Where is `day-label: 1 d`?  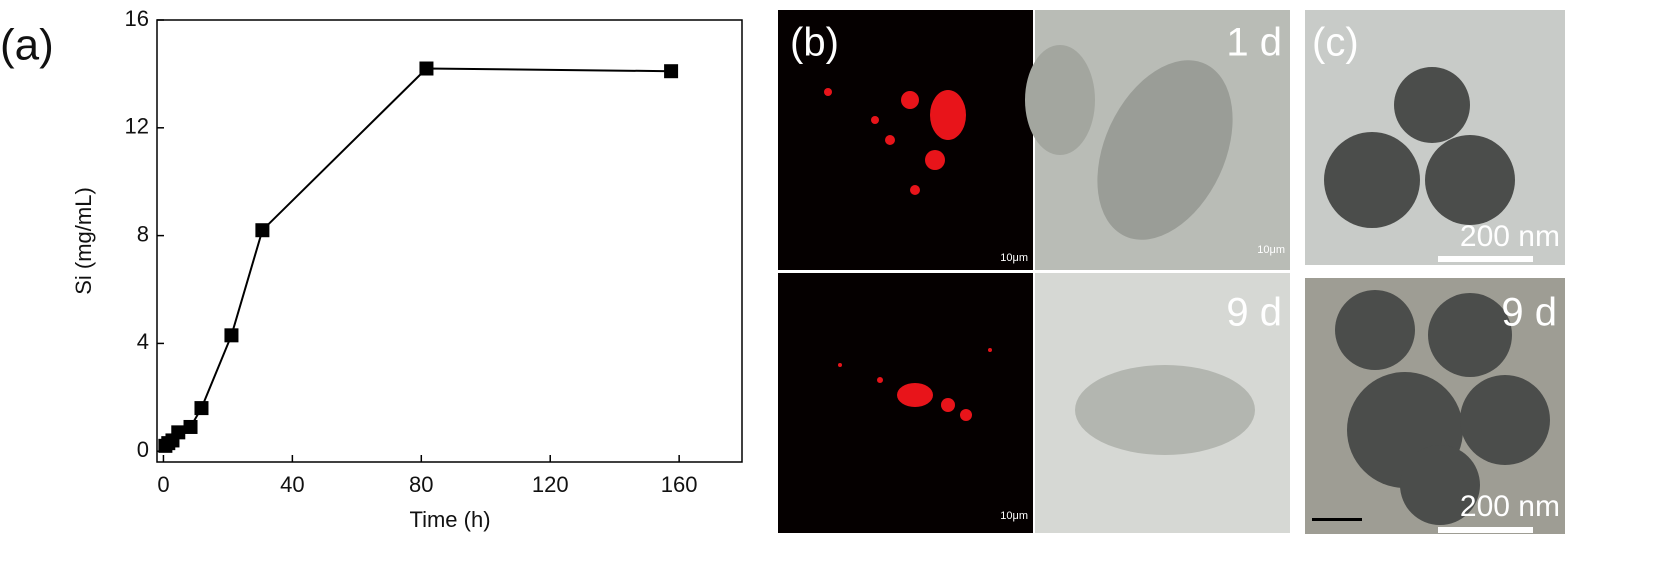
day-label: 1 d is located at coordinates (1254, 43).